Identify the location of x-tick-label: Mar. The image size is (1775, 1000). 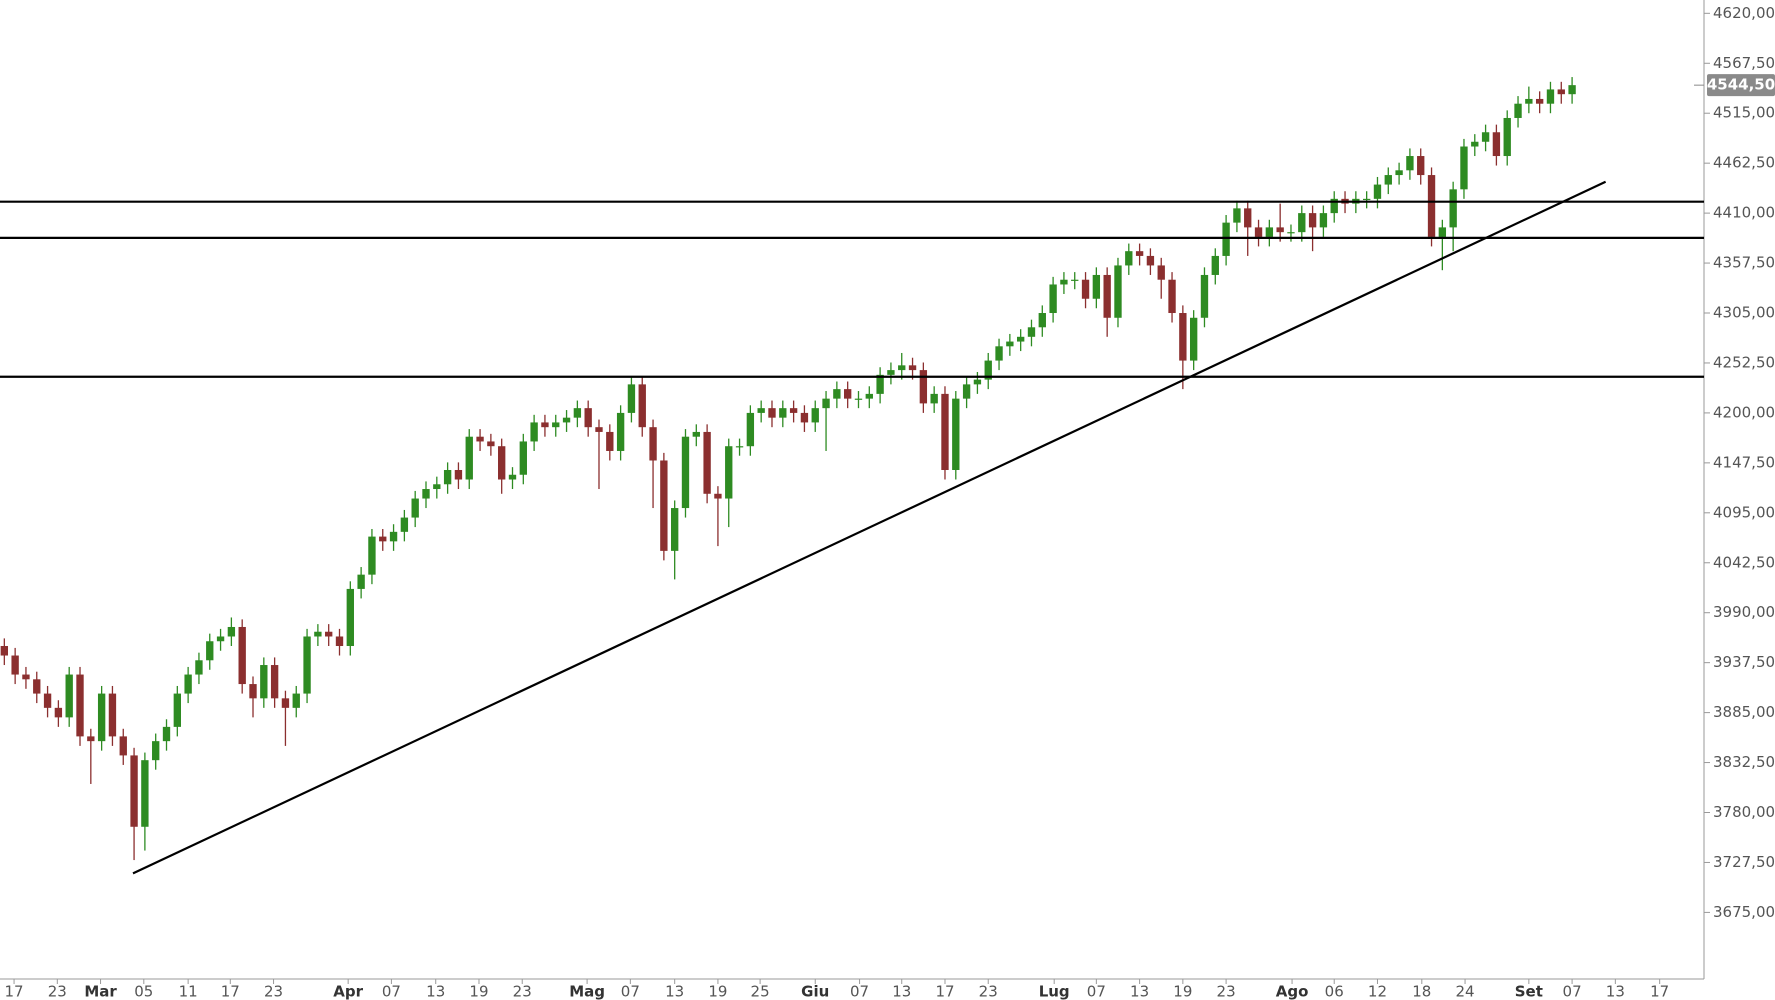
(100, 991).